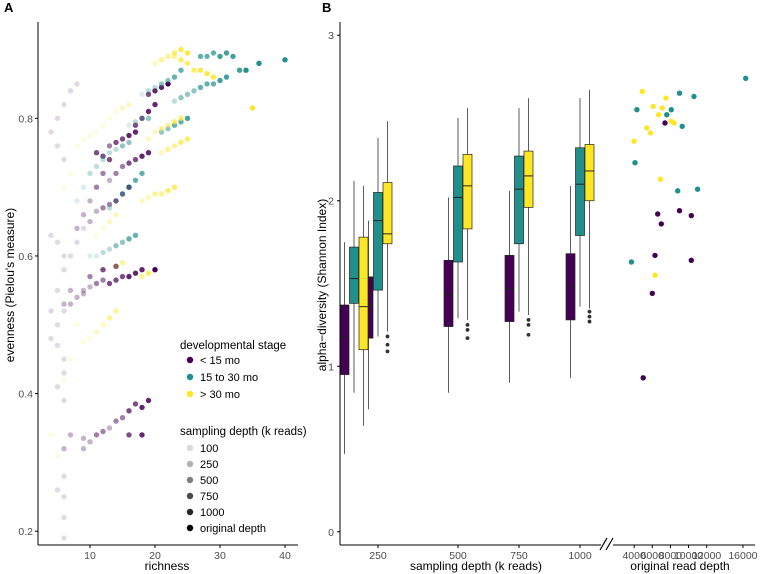  Describe the element at coordinates (285, 556) in the screenshot. I see `x-tick-label: 40` at that location.